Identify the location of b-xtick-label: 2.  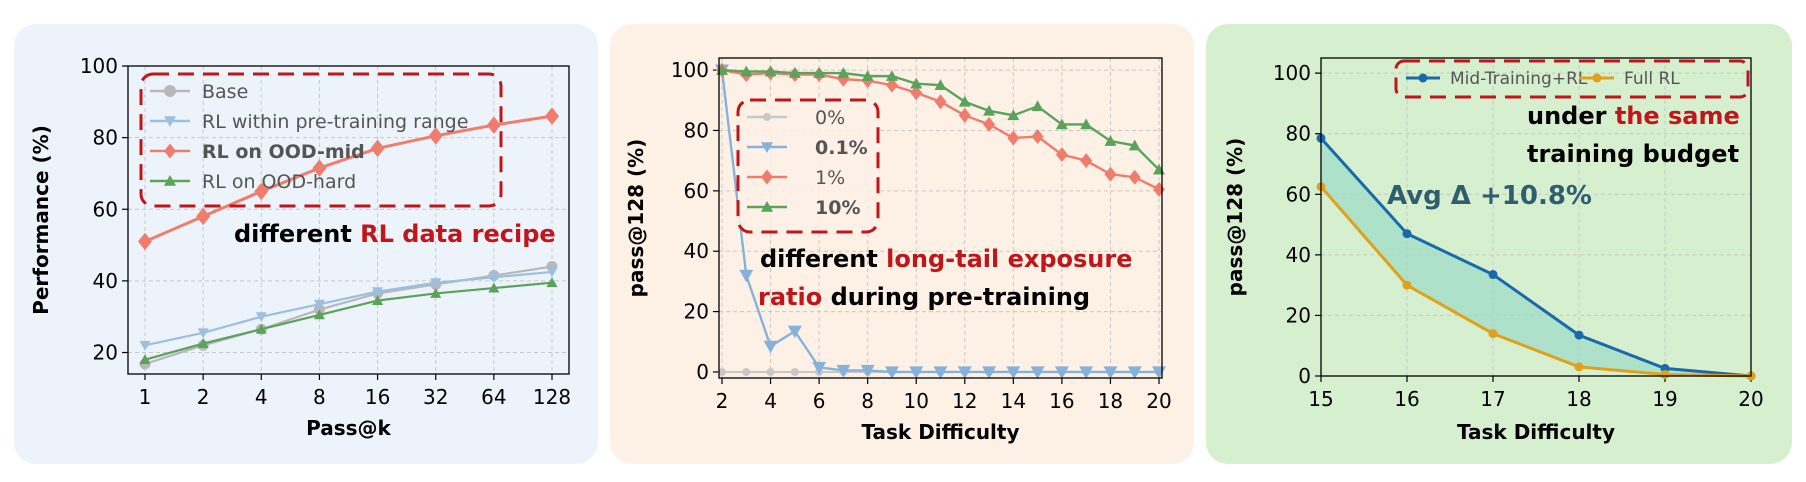
(722, 401).